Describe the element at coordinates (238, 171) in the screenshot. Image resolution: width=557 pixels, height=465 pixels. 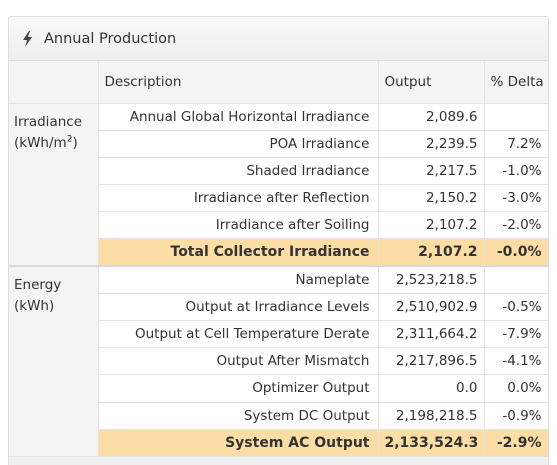
I see `row-description: Shaded Irradiance` at that location.